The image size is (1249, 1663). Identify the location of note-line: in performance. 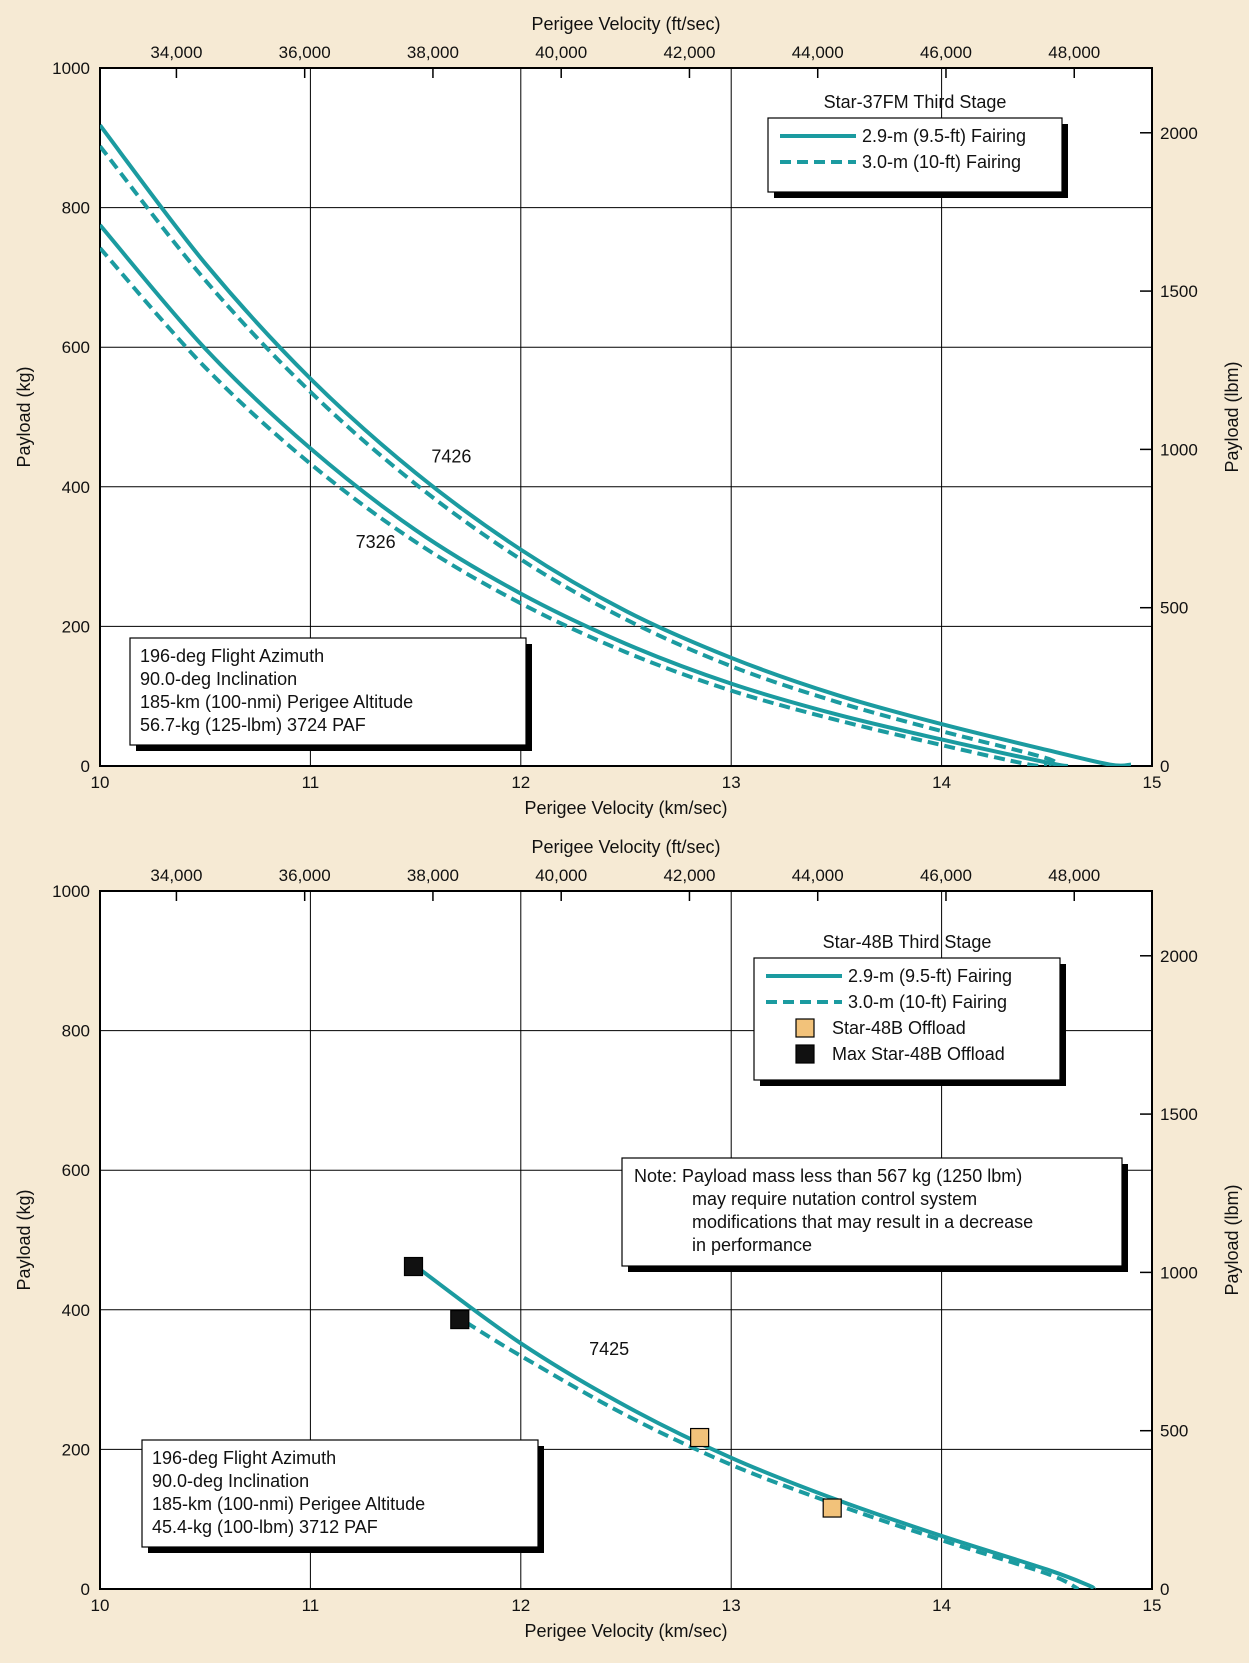
(752, 1245).